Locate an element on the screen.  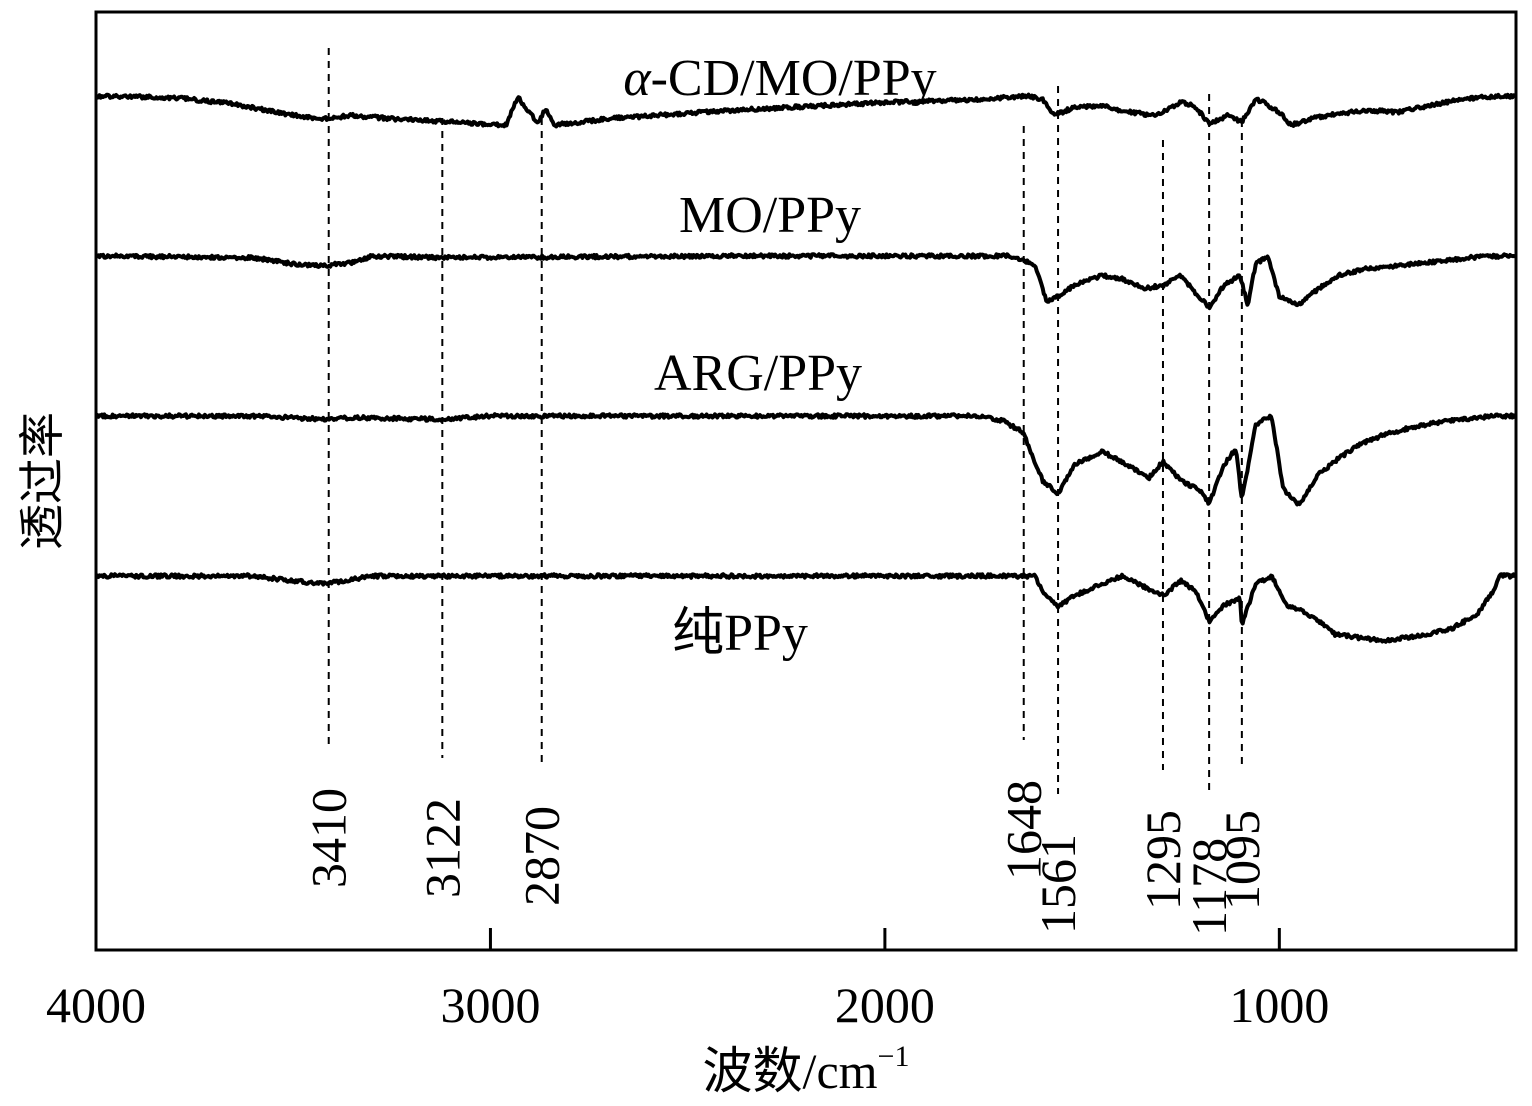
x-tick-label: 2000 is located at coordinates (885, 1005).